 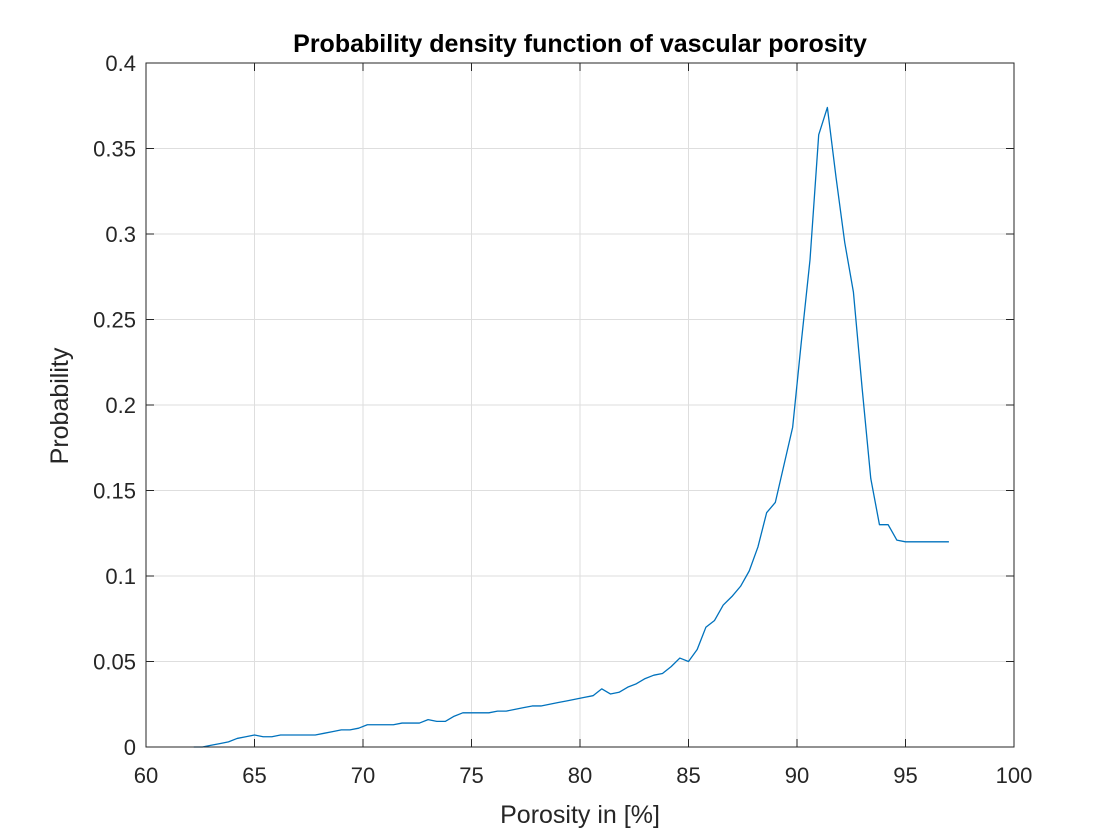 What do you see at coordinates (580, 775) in the screenshot?
I see `x-tick-label: 80` at bounding box center [580, 775].